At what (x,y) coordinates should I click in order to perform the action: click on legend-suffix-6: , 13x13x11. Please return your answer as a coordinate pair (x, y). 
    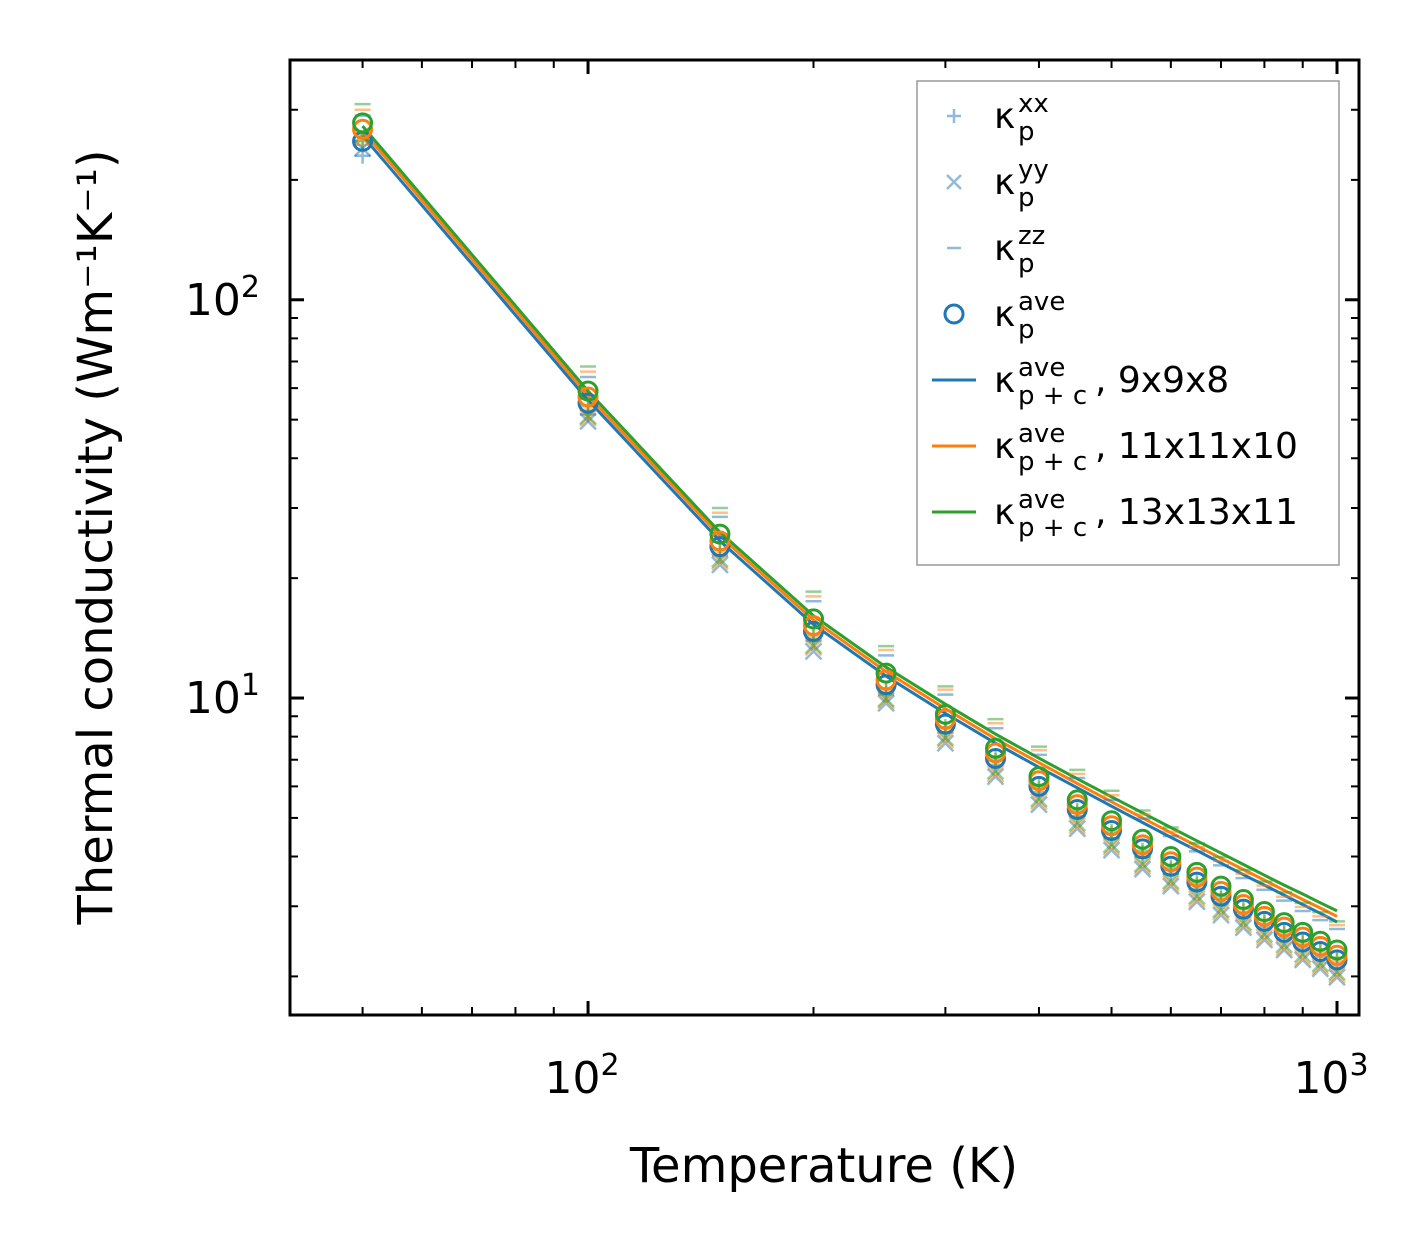
    Looking at the image, I should click on (1196, 512).